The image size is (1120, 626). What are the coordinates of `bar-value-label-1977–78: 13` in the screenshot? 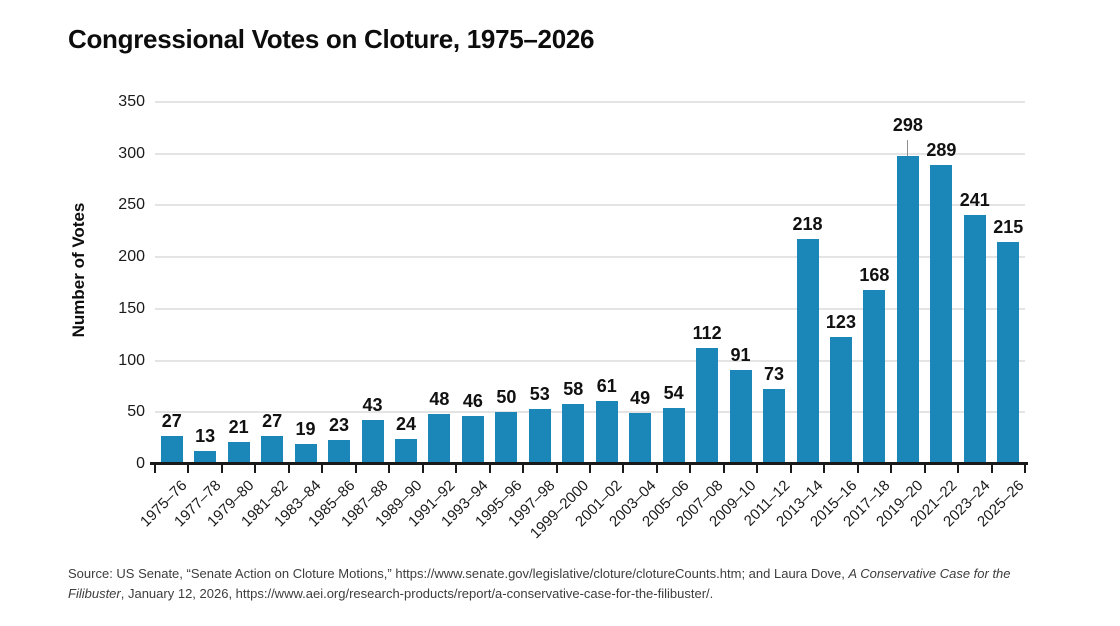 It's located at (205, 435).